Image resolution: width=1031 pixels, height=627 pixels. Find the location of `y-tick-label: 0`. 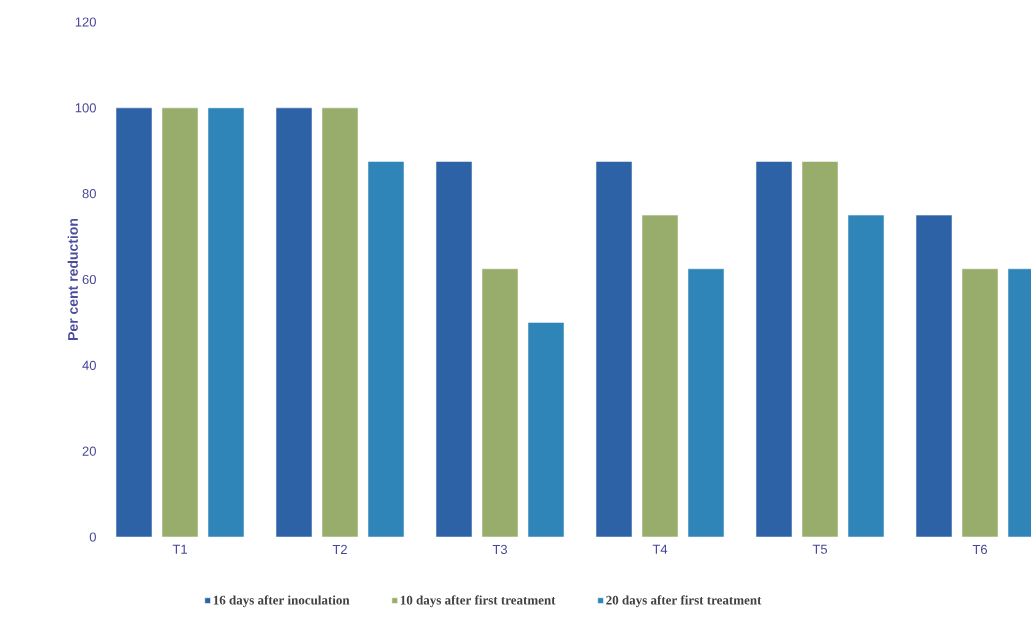

y-tick-label: 0 is located at coordinates (92, 537).